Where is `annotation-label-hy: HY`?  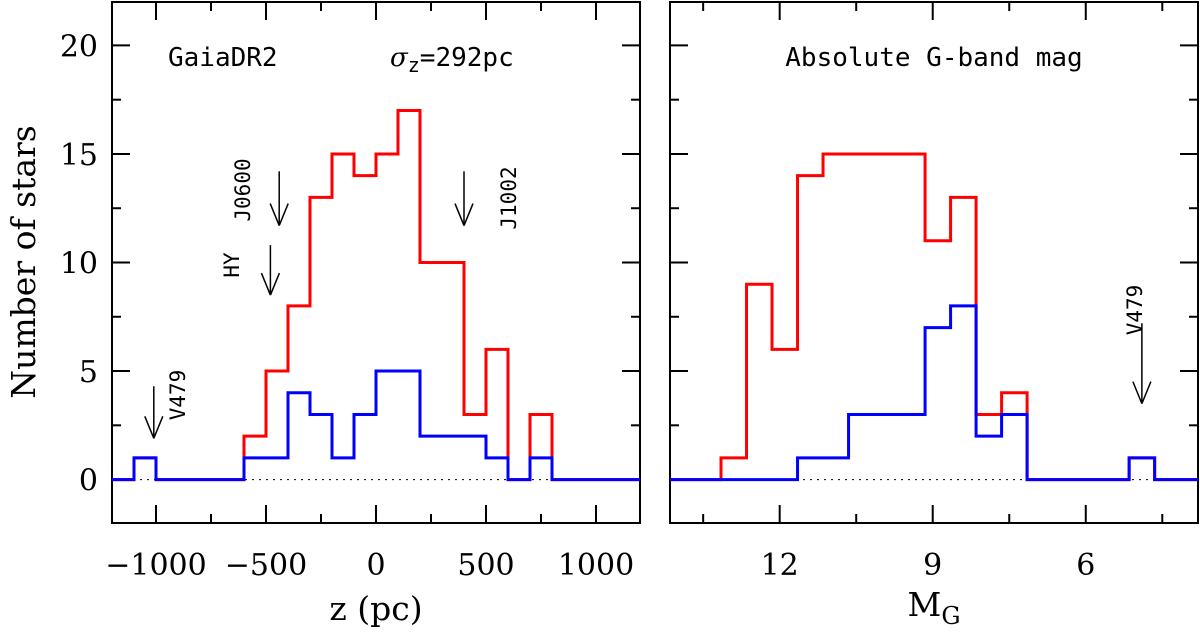
annotation-label-hy: HY is located at coordinates (232, 265).